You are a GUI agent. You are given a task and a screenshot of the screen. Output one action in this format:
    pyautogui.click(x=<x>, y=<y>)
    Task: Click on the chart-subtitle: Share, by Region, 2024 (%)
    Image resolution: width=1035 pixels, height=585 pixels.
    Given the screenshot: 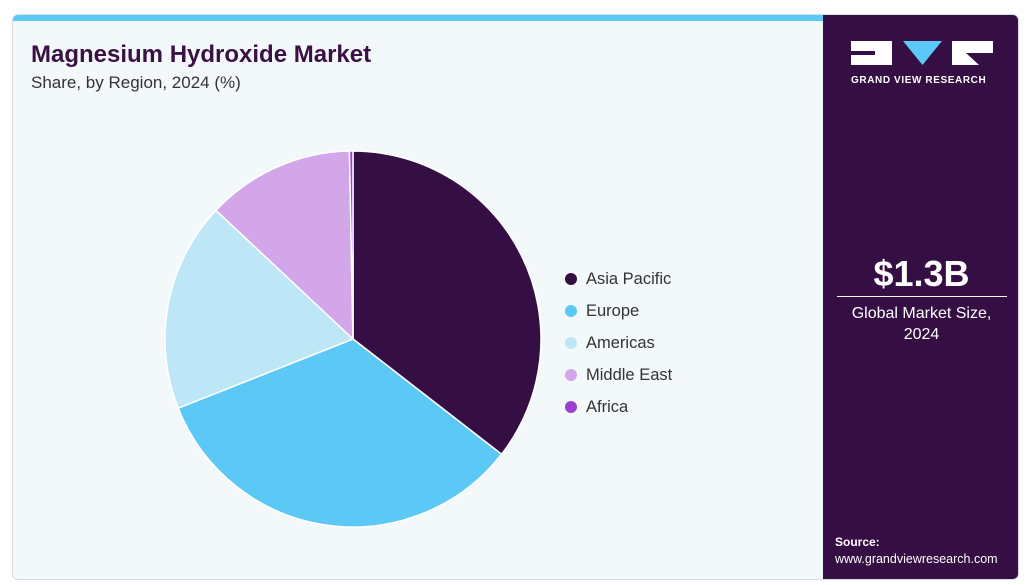 What is the action you would take?
    pyautogui.click(x=136, y=82)
    